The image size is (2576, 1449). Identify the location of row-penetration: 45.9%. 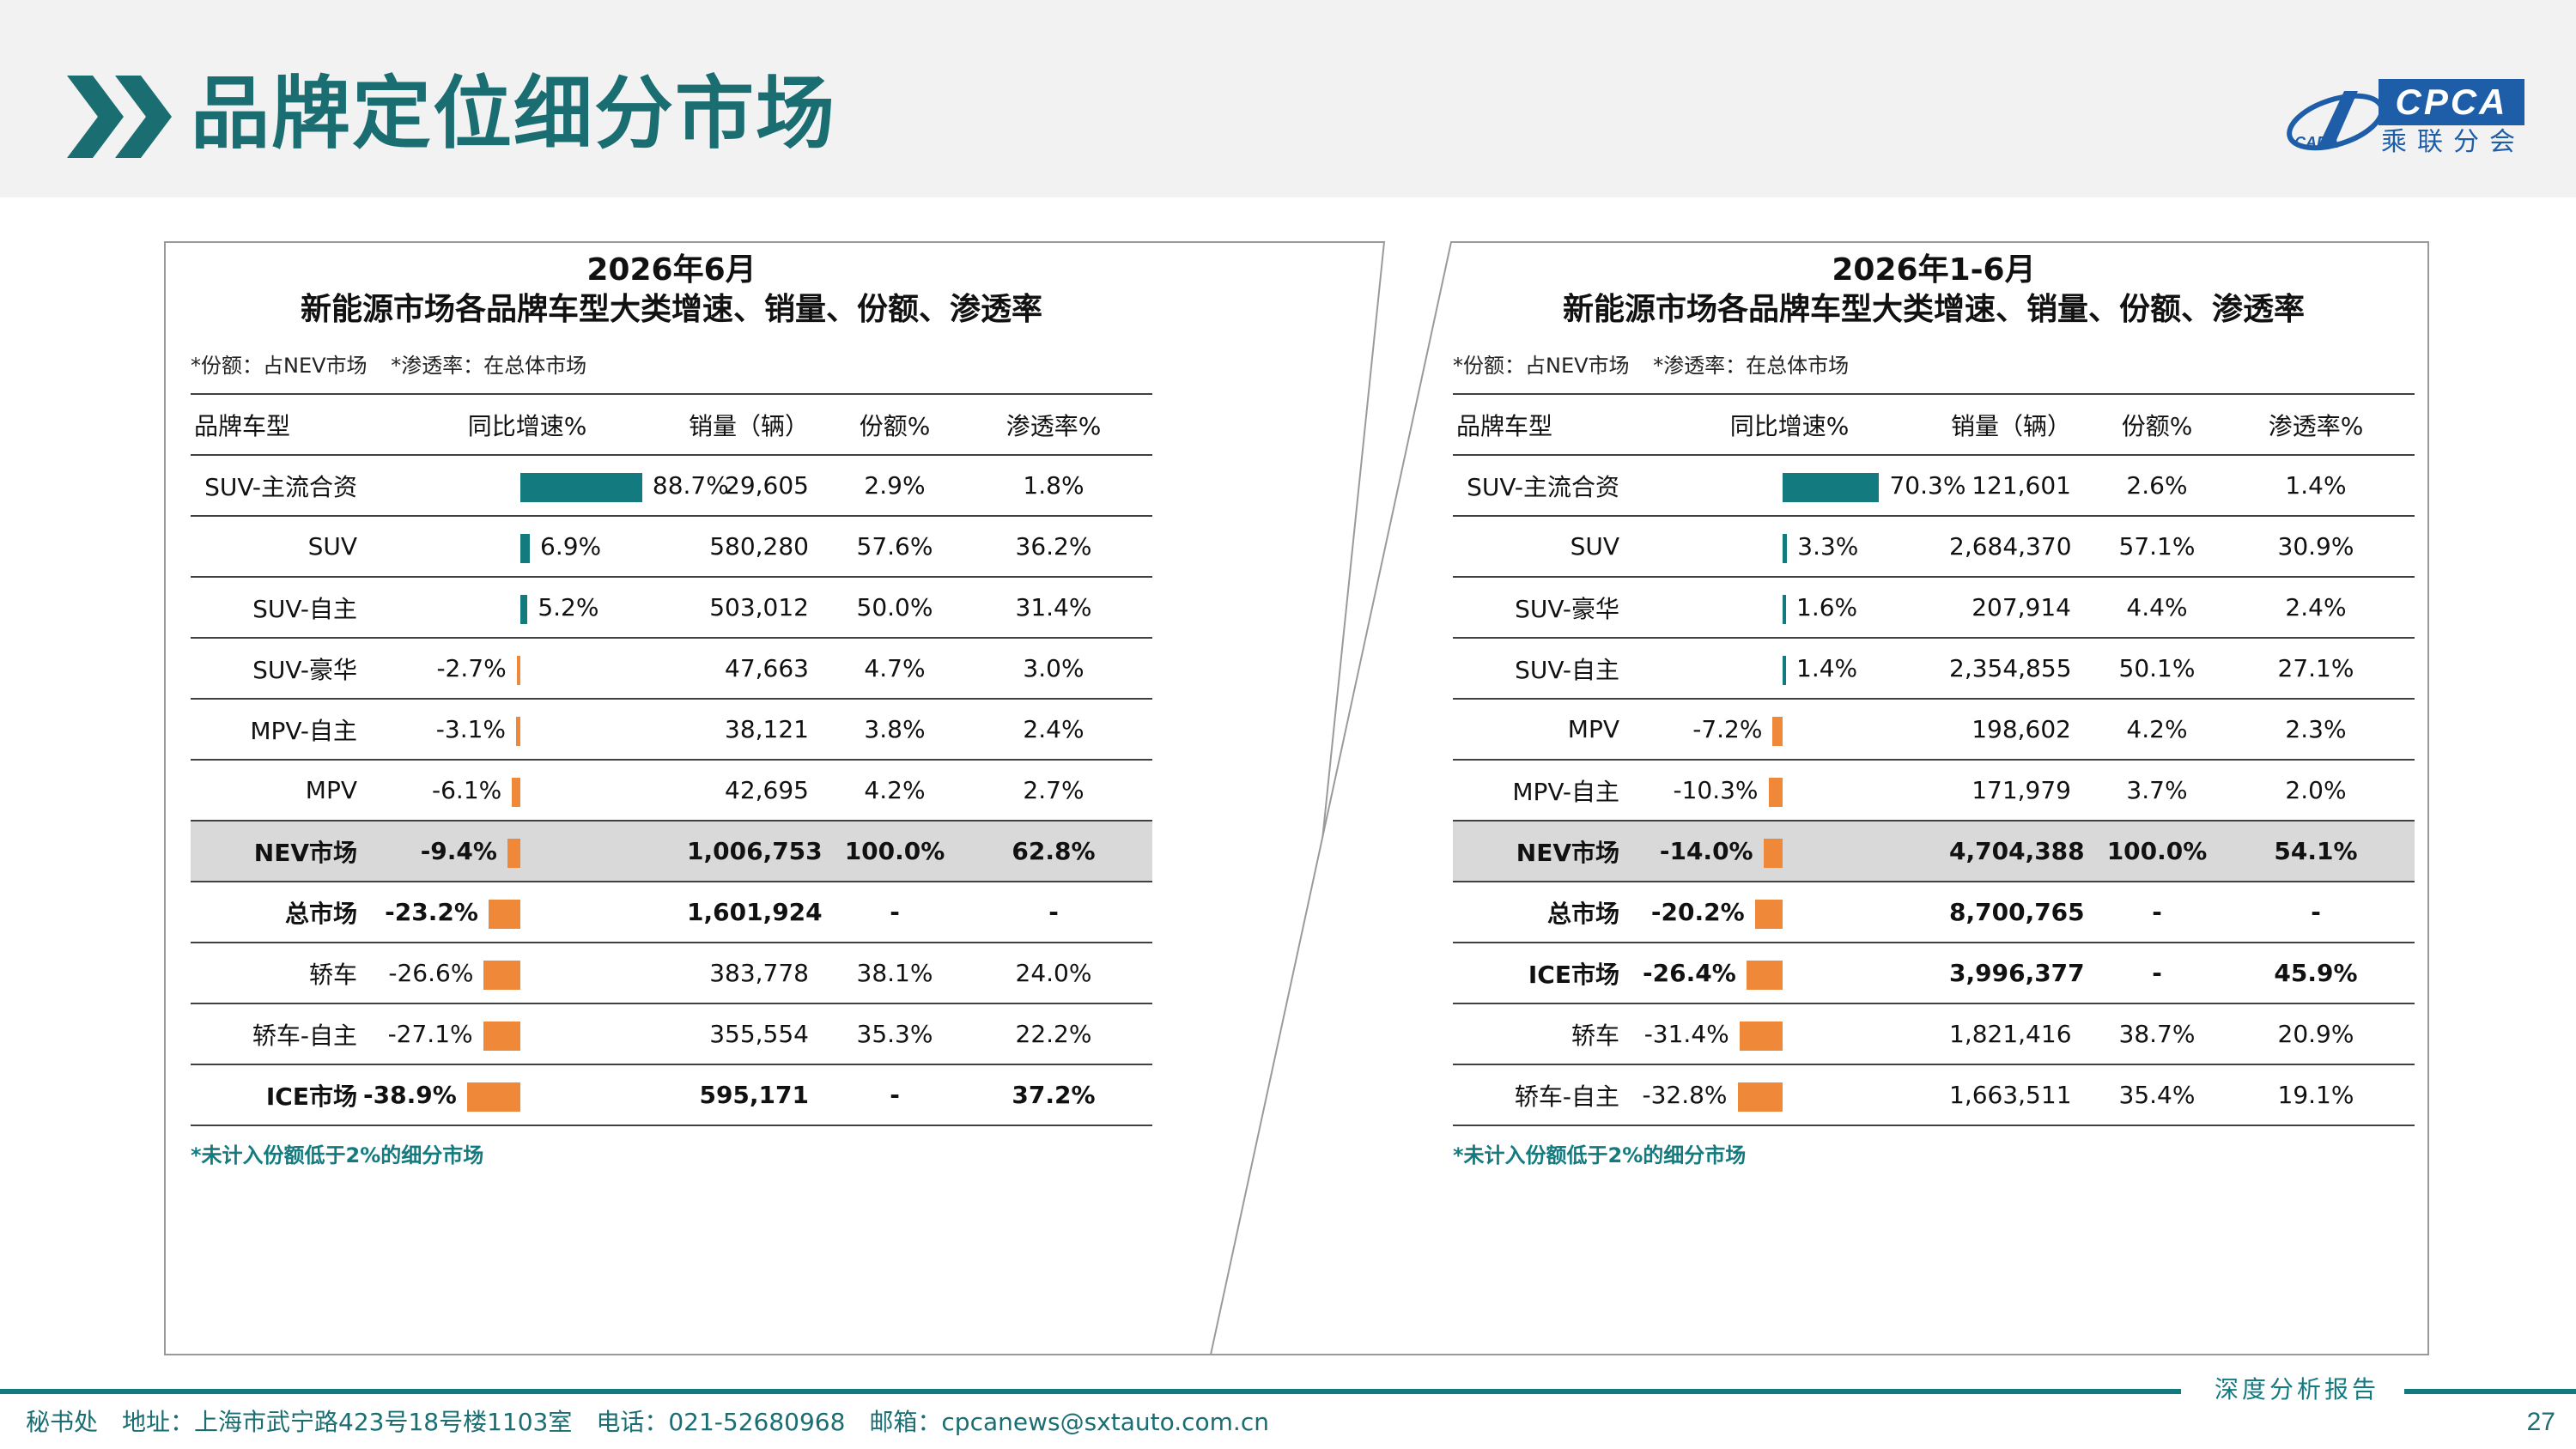
(2316, 973).